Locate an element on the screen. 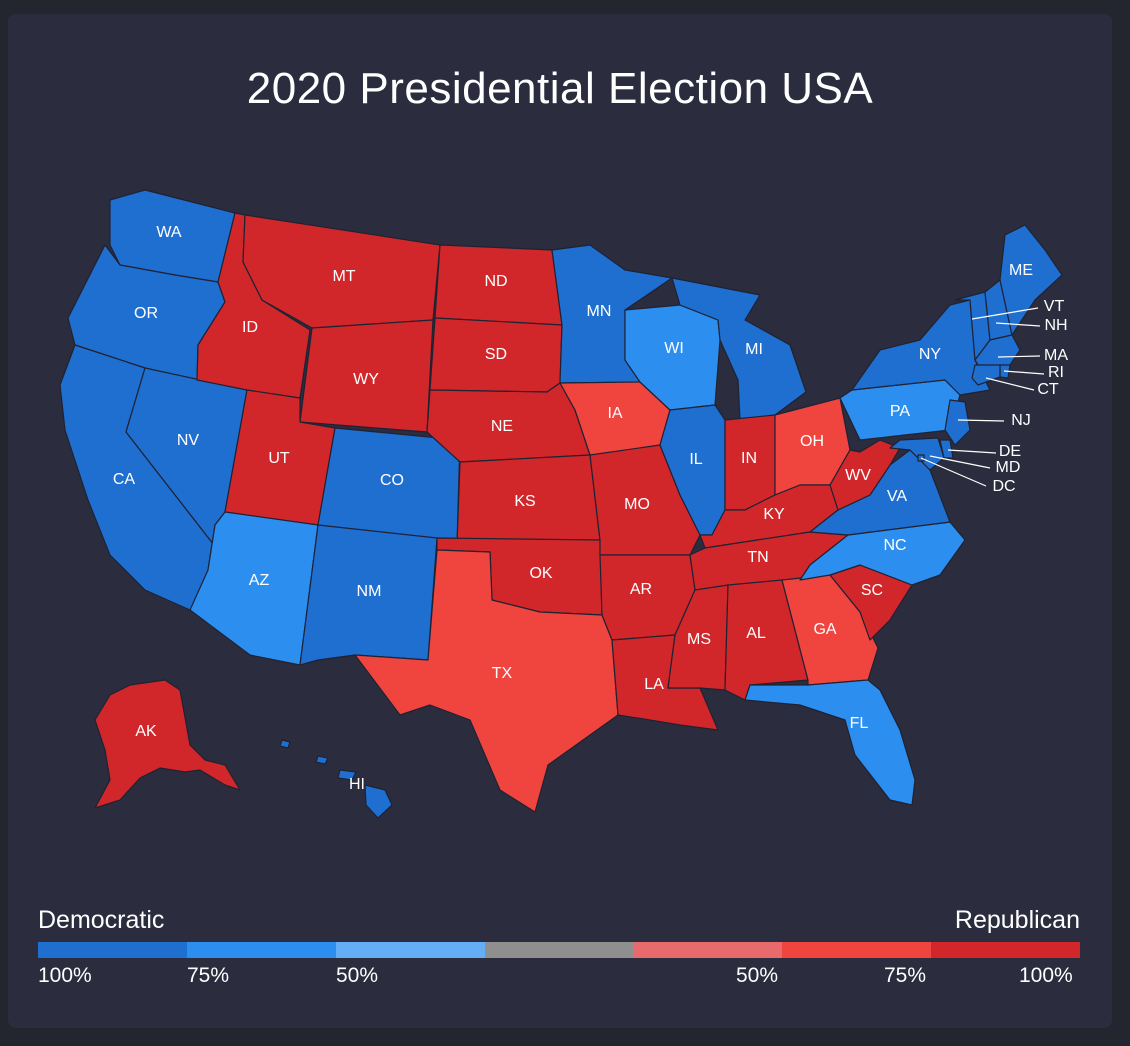  label-LA: LA is located at coordinates (654, 684).